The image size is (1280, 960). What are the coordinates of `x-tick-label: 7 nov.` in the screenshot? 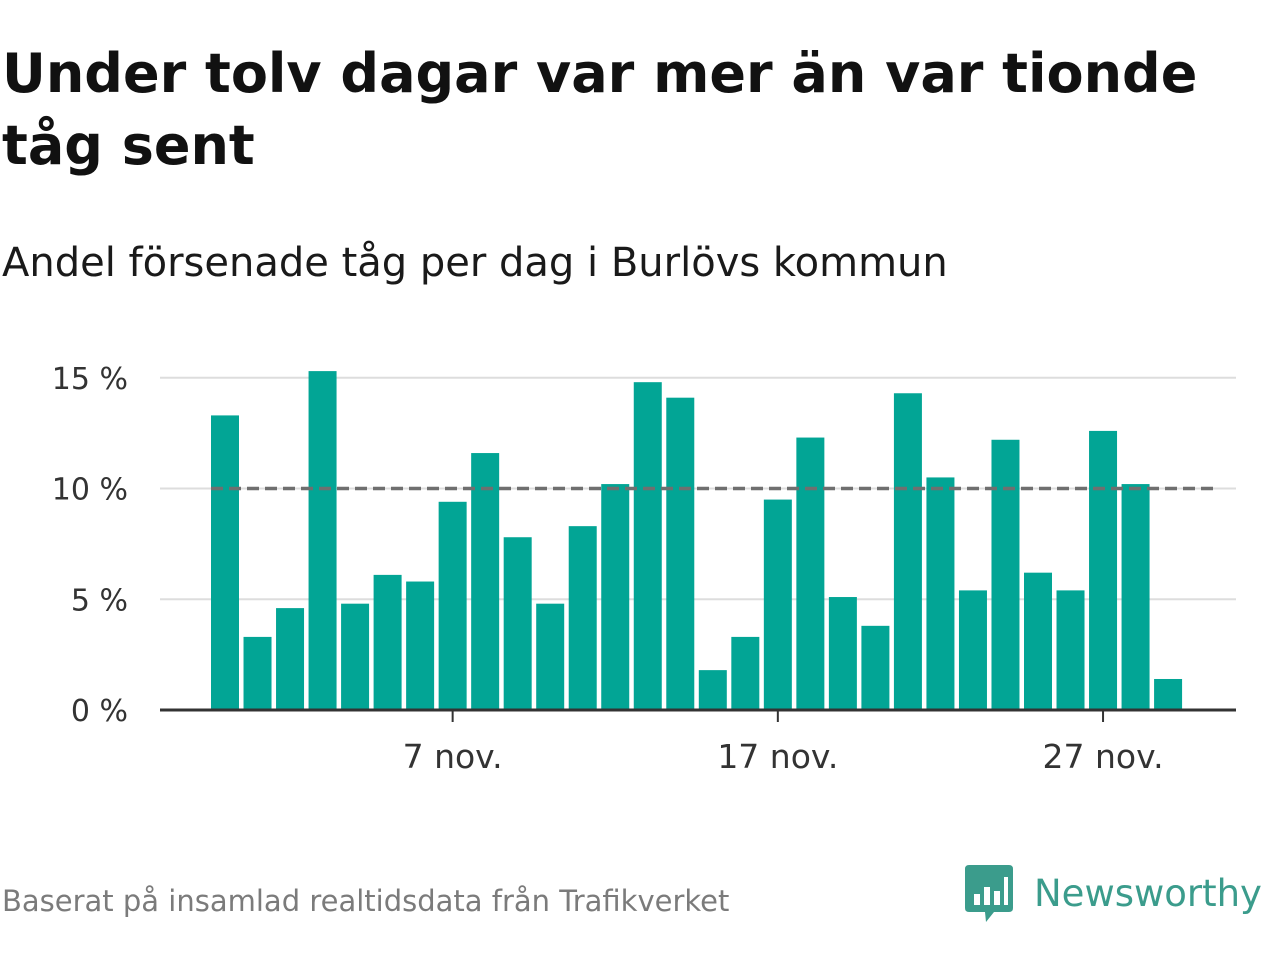 It's located at (453, 756).